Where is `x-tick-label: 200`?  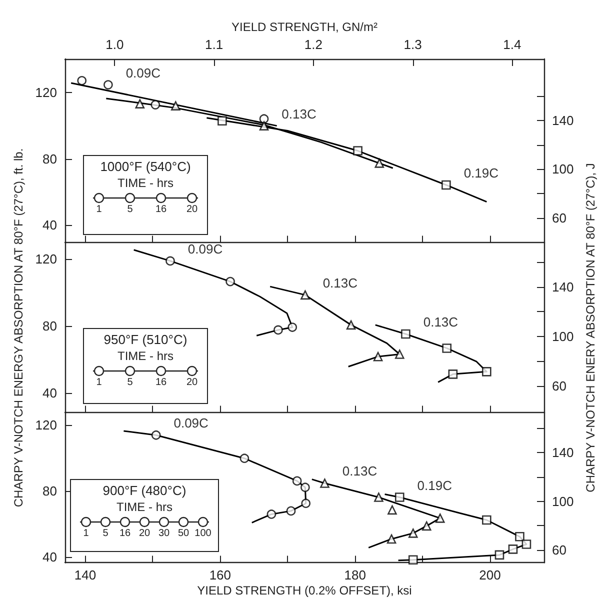
x-tick-label: 200 is located at coordinates (490, 575).